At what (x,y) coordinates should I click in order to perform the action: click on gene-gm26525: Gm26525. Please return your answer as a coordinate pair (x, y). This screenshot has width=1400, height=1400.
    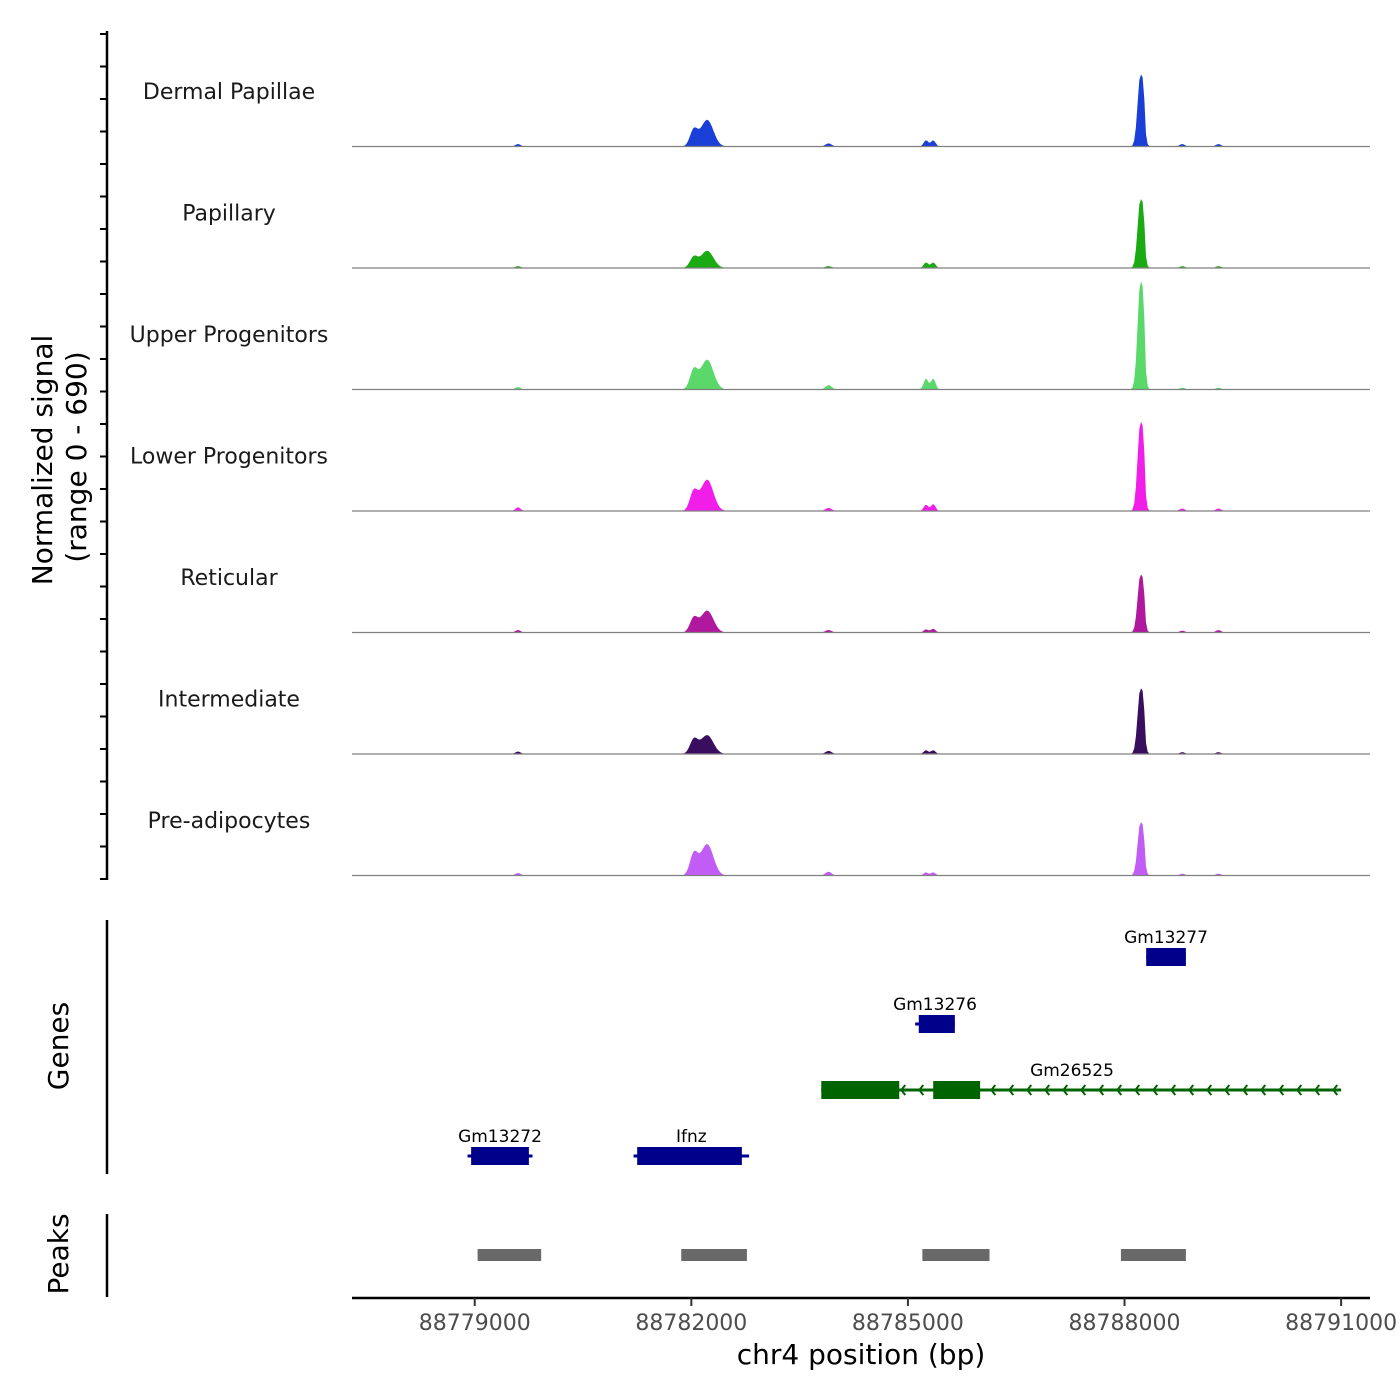
    Looking at the image, I should click on (1081, 1080).